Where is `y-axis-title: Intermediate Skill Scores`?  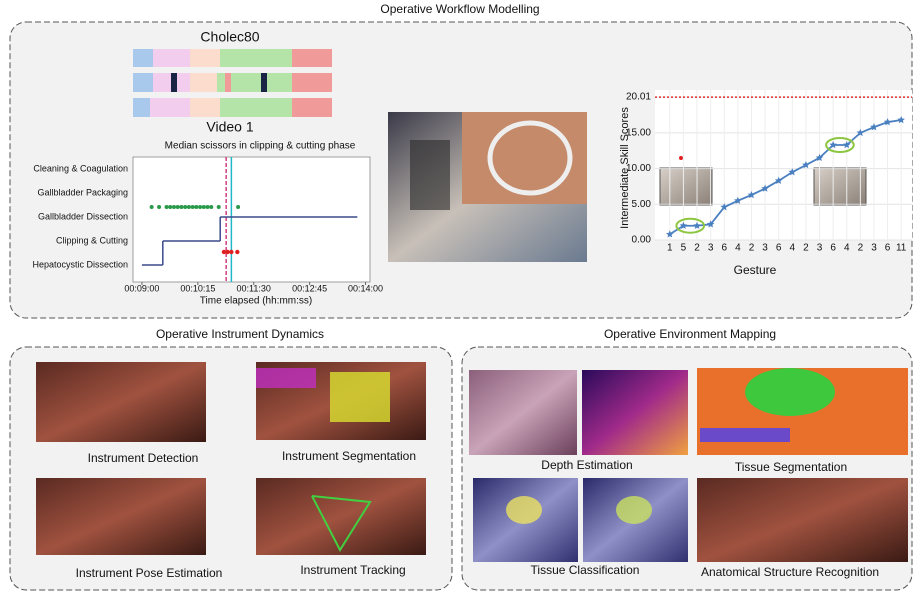
y-axis-title: Intermediate Skill Scores is located at coordinates (625, 168).